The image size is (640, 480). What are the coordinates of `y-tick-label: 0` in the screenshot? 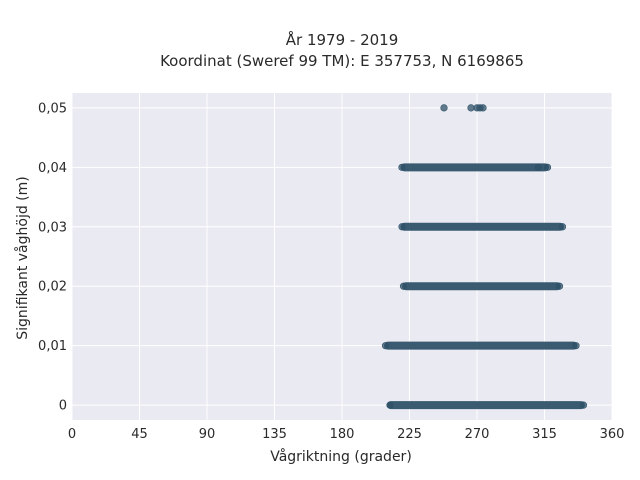 It's located at (63, 406).